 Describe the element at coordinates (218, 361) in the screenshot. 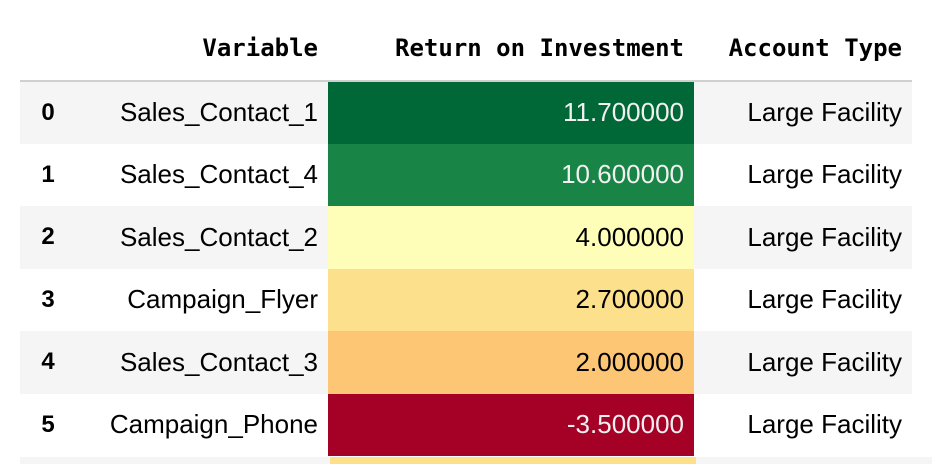

I see `cell-variable: Sales_Contact_3` at that location.